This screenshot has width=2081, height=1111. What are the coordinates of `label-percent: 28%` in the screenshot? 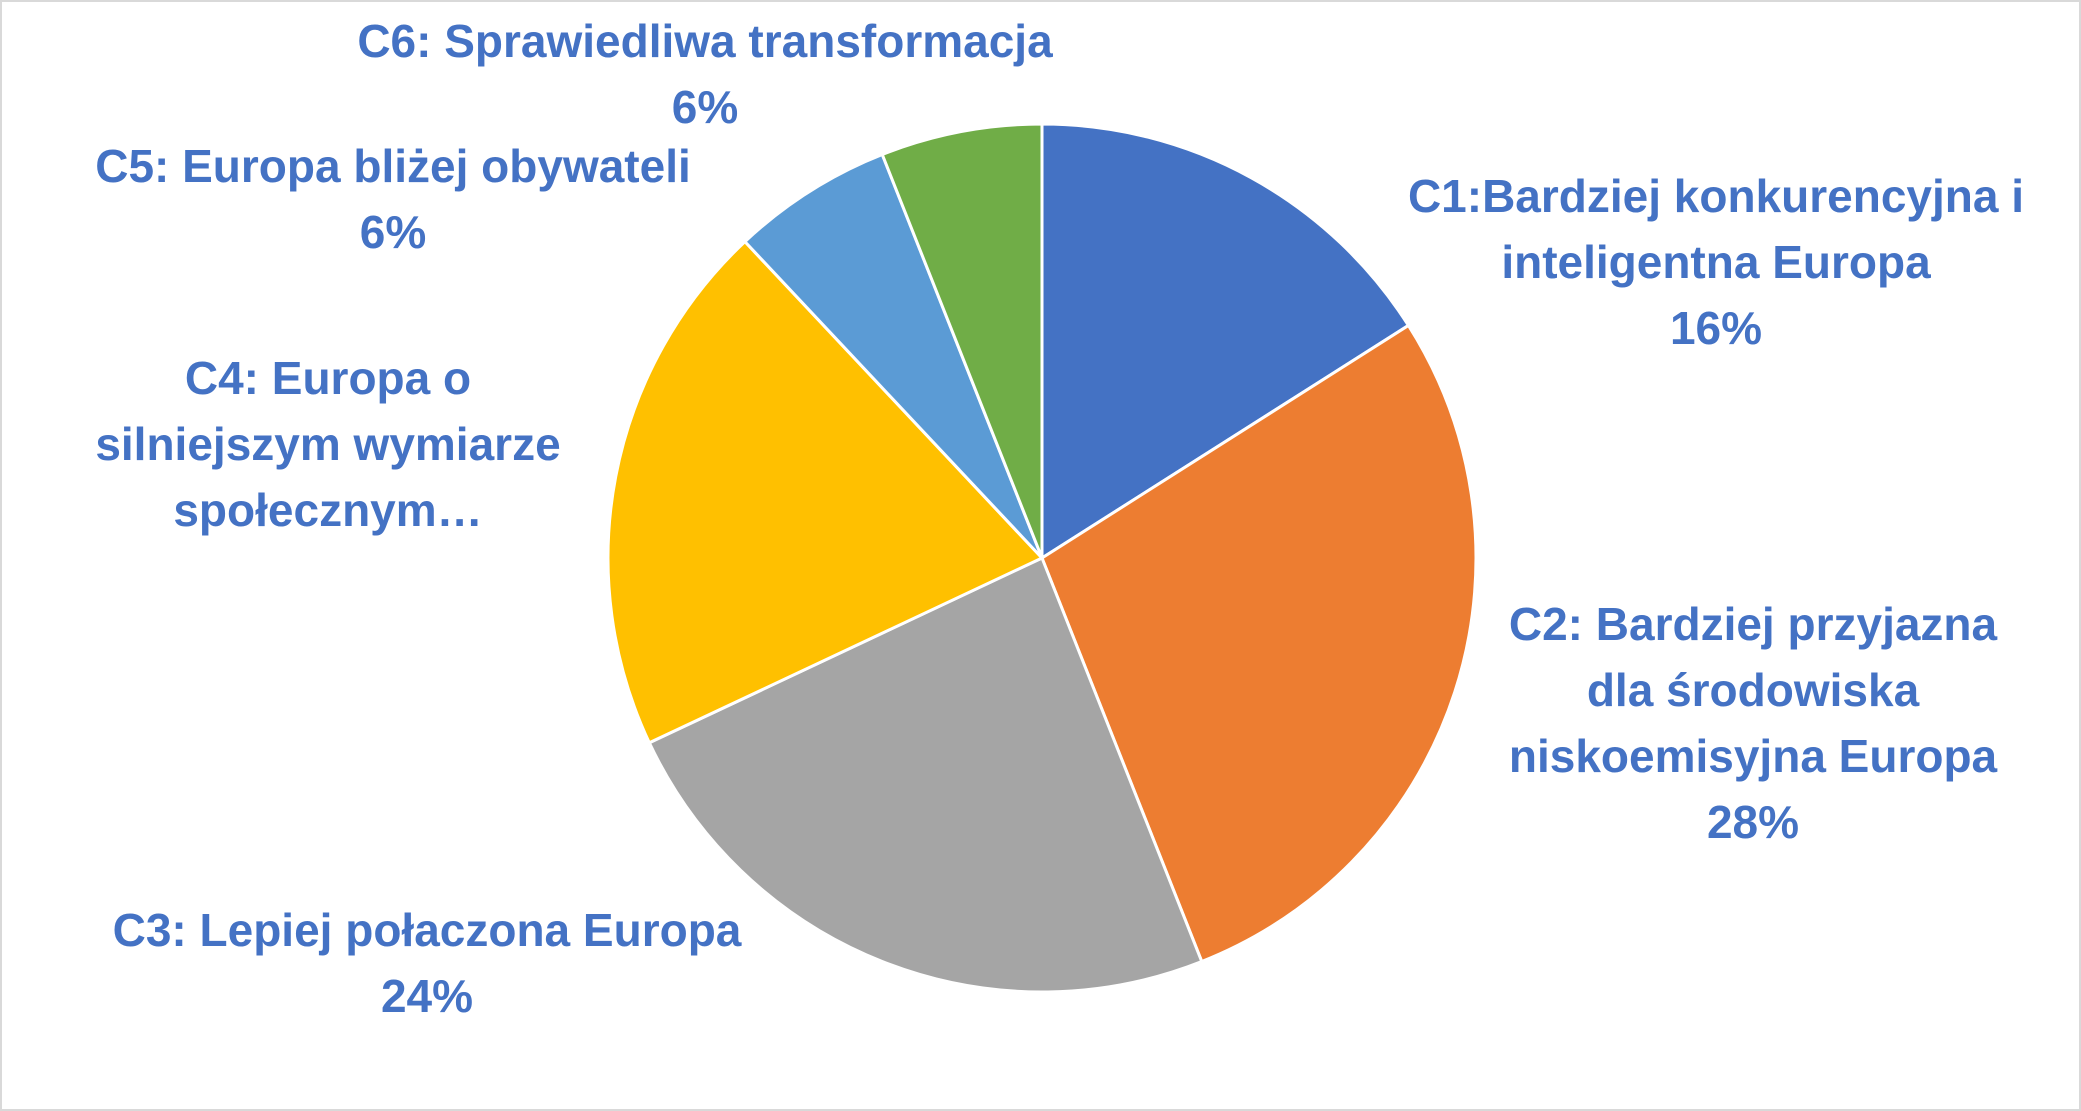 It's located at (1753, 822).